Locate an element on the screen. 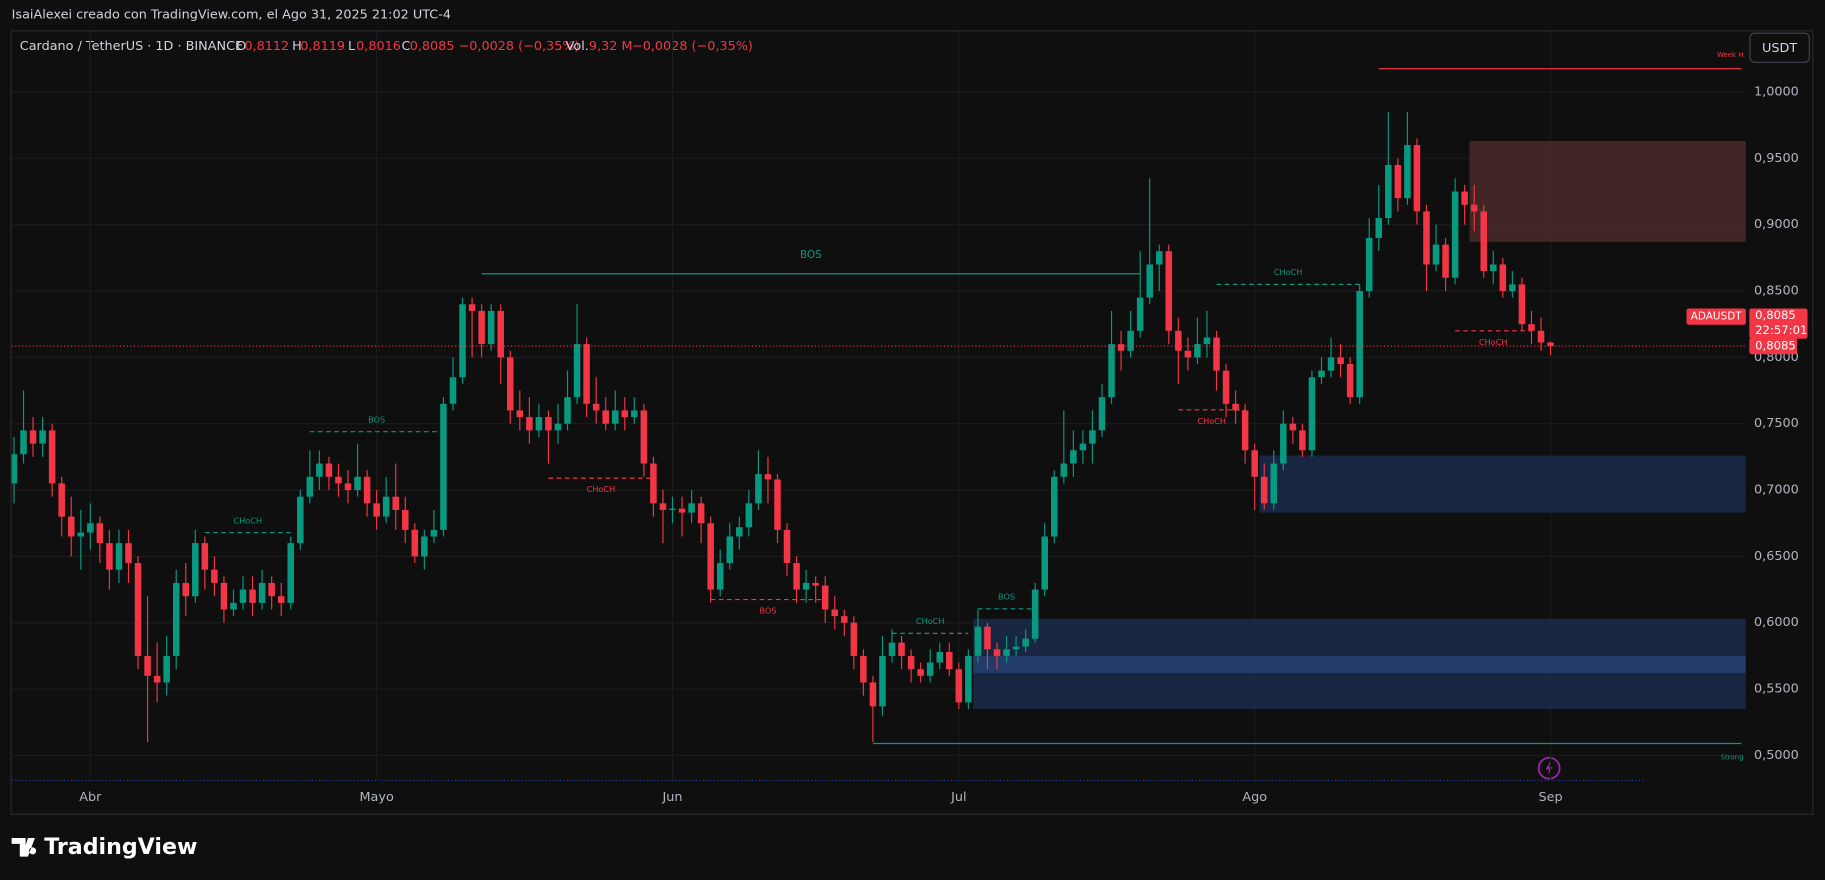 The width and height of the screenshot is (1825, 880). y-tick-label: 0,5500 is located at coordinates (1776, 689).